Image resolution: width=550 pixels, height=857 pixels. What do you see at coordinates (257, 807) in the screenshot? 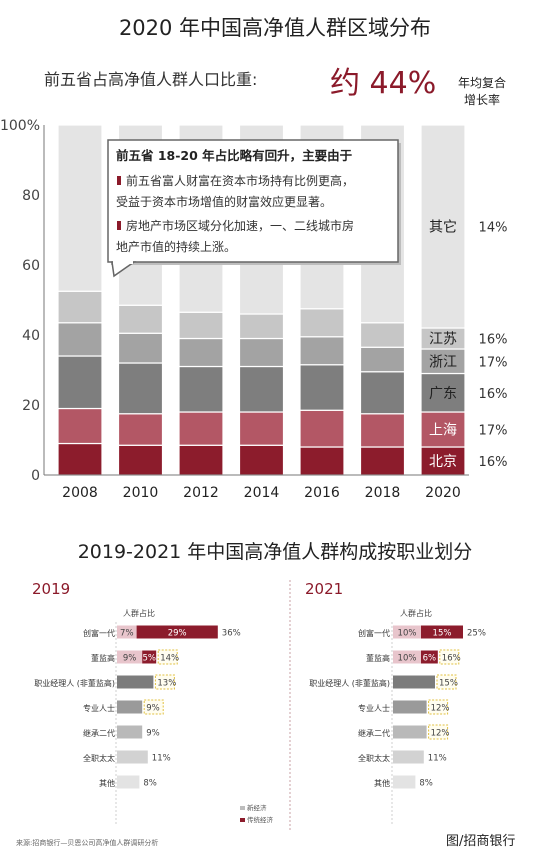
I see `legend-label-new-economy: 新经济` at bounding box center [257, 807].